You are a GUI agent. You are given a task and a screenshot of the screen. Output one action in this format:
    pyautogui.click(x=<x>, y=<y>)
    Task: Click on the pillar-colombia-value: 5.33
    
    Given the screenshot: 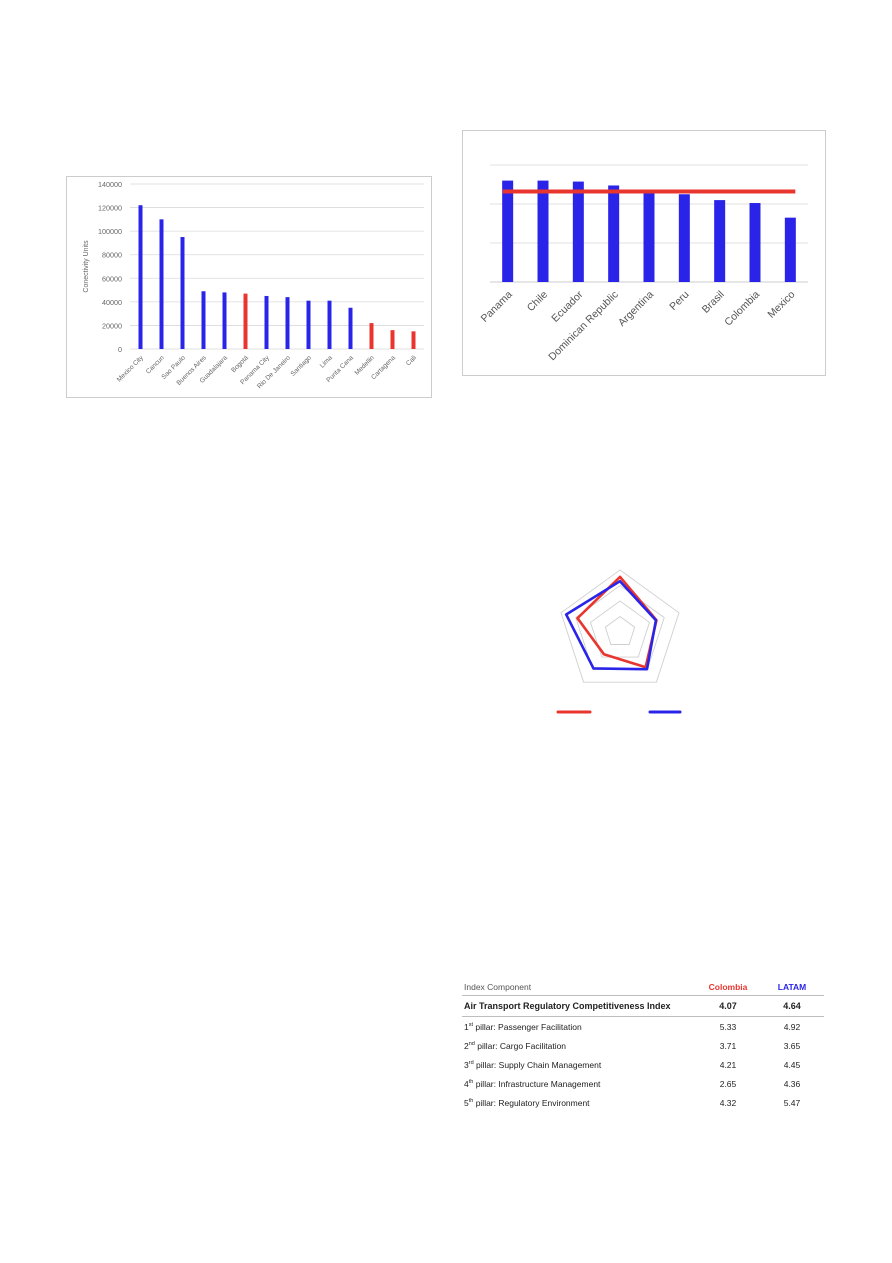 What is the action you would take?
    pyautogui.click(x=728, y=1026)
    